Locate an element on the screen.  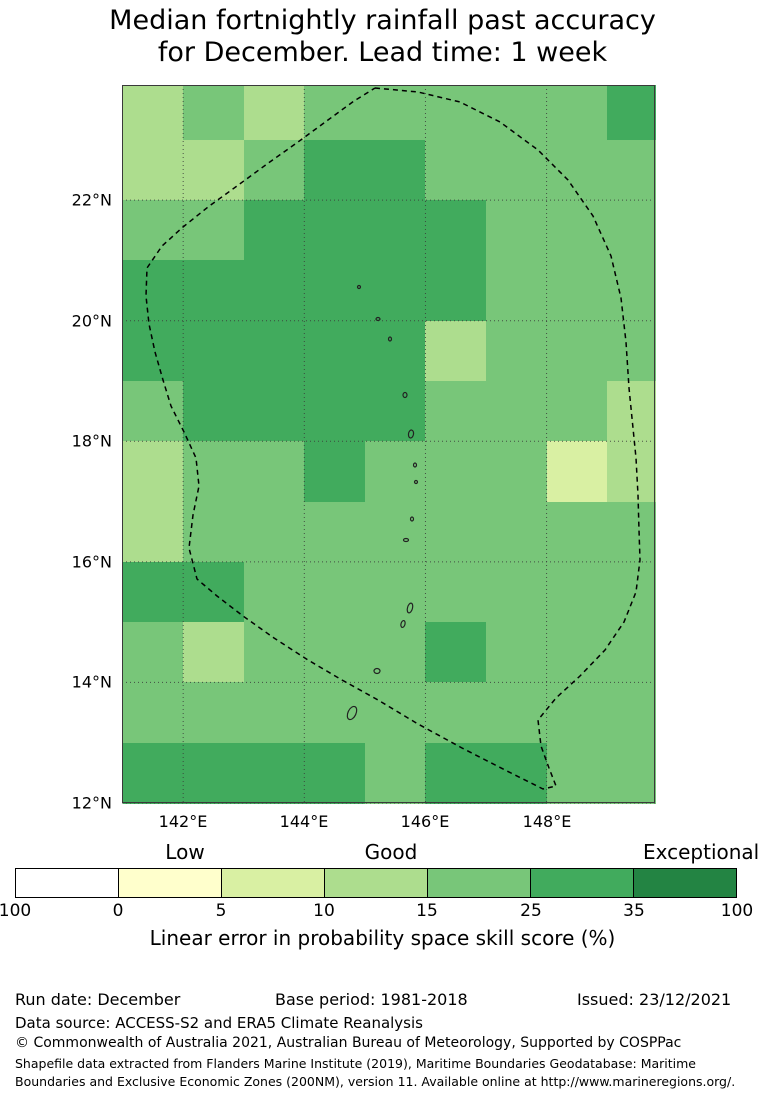
y-tick-label: 18°N is located at coordinates (91, 441).